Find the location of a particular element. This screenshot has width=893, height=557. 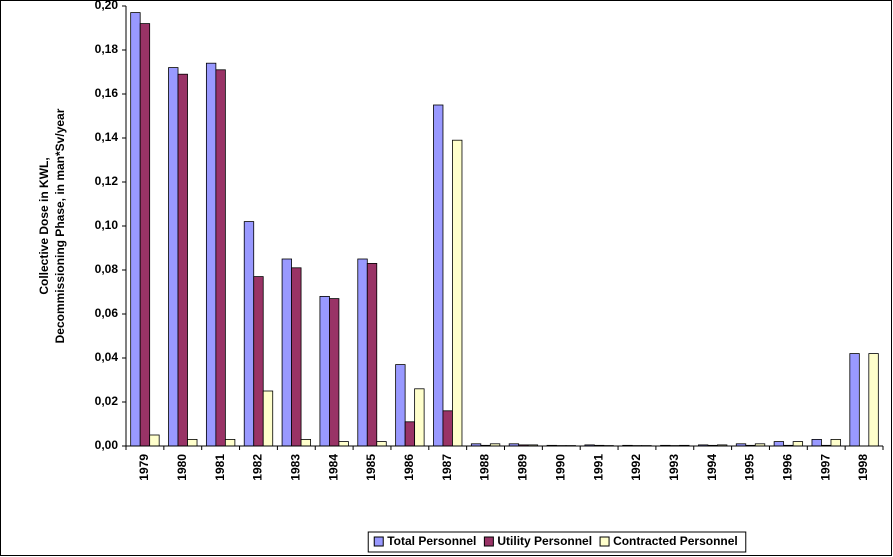

y-tick-label: 0,06 is located at coordinates (107, 313).